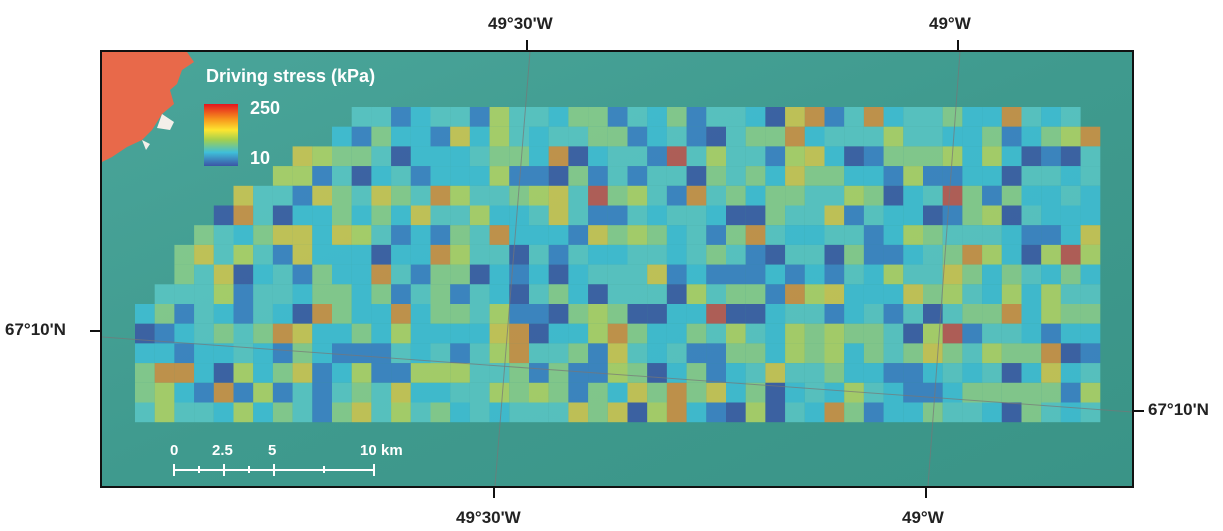  I want to click on scale-unit: km, so click(392, 450).